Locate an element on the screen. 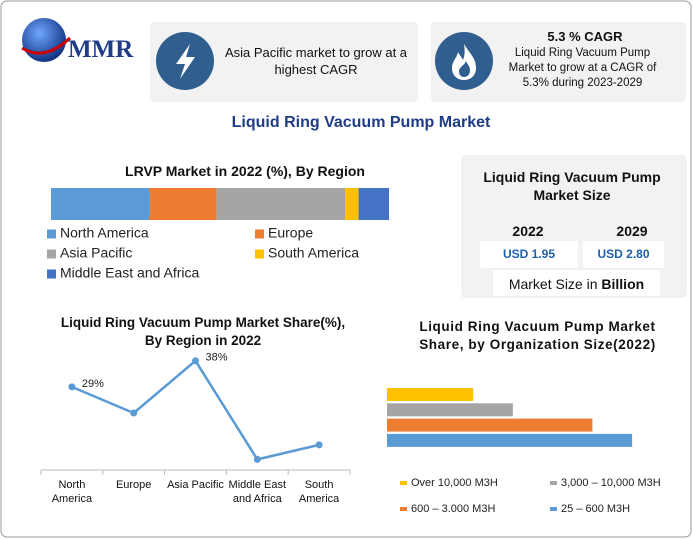 The width and height of the screenshot is (693, 539). logo-globe is located at coordinates (44, 40).